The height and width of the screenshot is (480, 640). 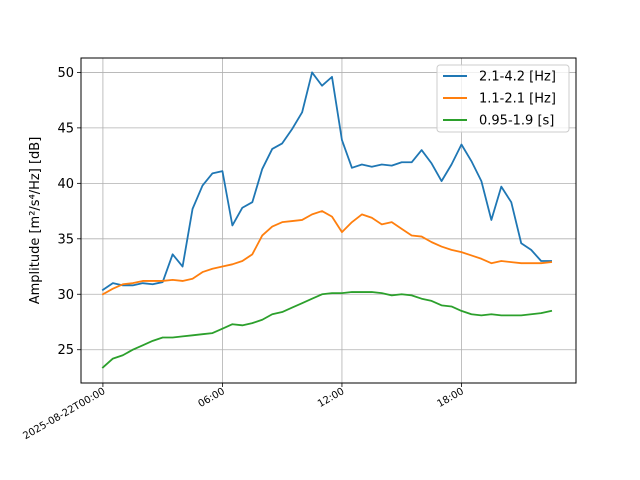 I want to click on y-tick-label: 50, so click(x=65, y=73).